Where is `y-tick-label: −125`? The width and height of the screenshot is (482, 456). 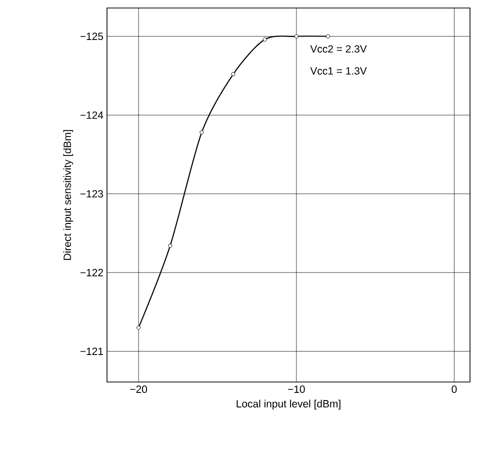 y-tick-label: −125 is located at coordinates (92, 36).